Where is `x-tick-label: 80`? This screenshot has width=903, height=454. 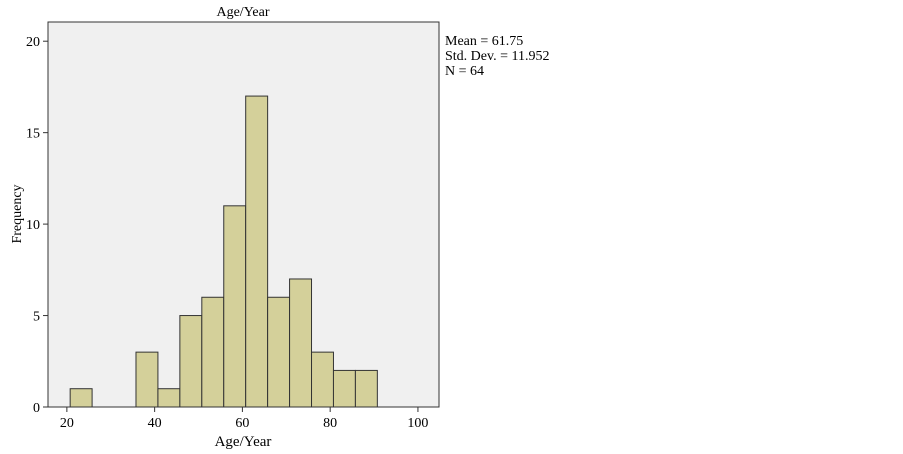
x-tick-label: 80 is located at coordinates (330, 423).